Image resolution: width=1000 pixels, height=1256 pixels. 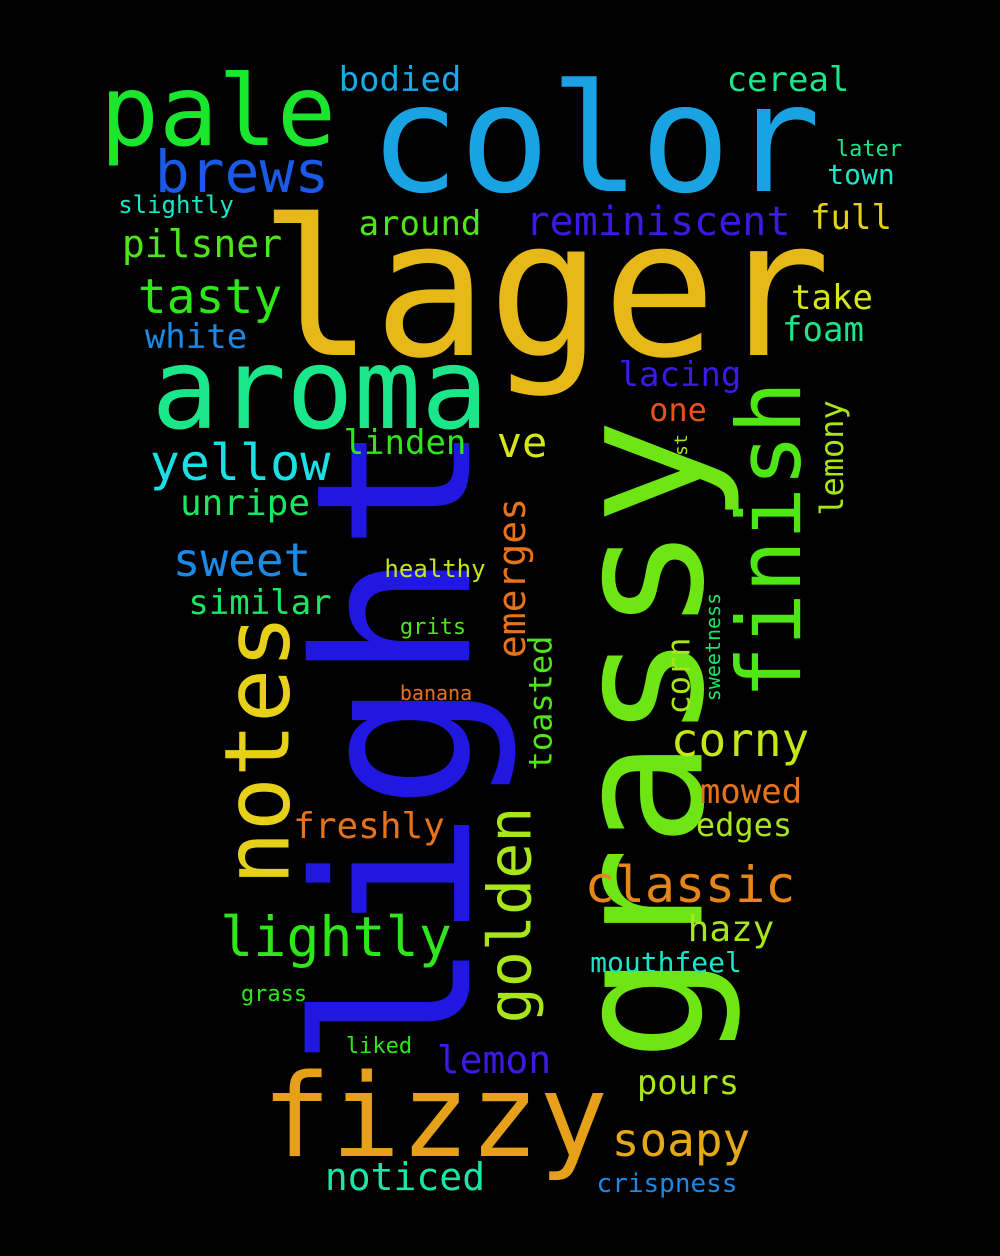 I want to click on word-color: color, so click(x=595, y=140).